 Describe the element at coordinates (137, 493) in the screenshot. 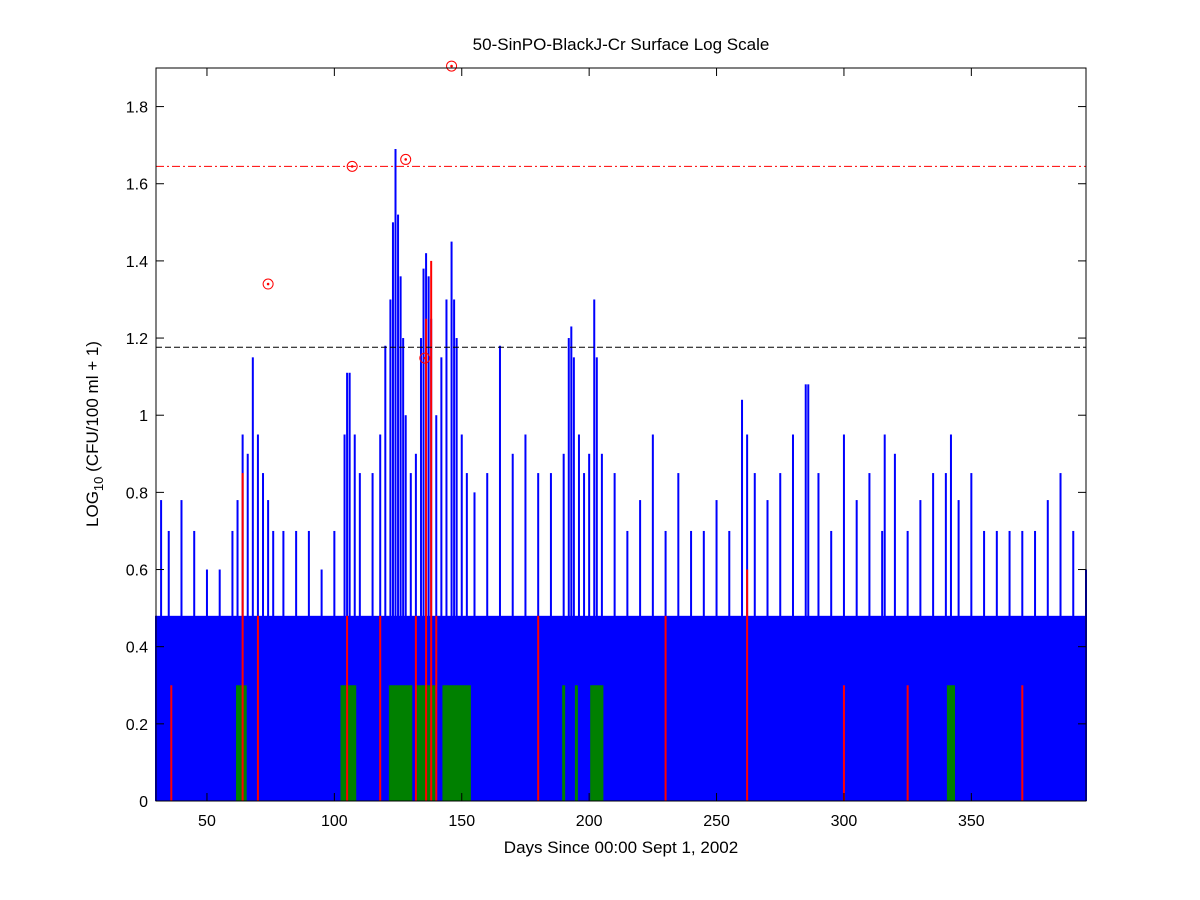

I see `y-tick-label-4: 0.8` at that location.